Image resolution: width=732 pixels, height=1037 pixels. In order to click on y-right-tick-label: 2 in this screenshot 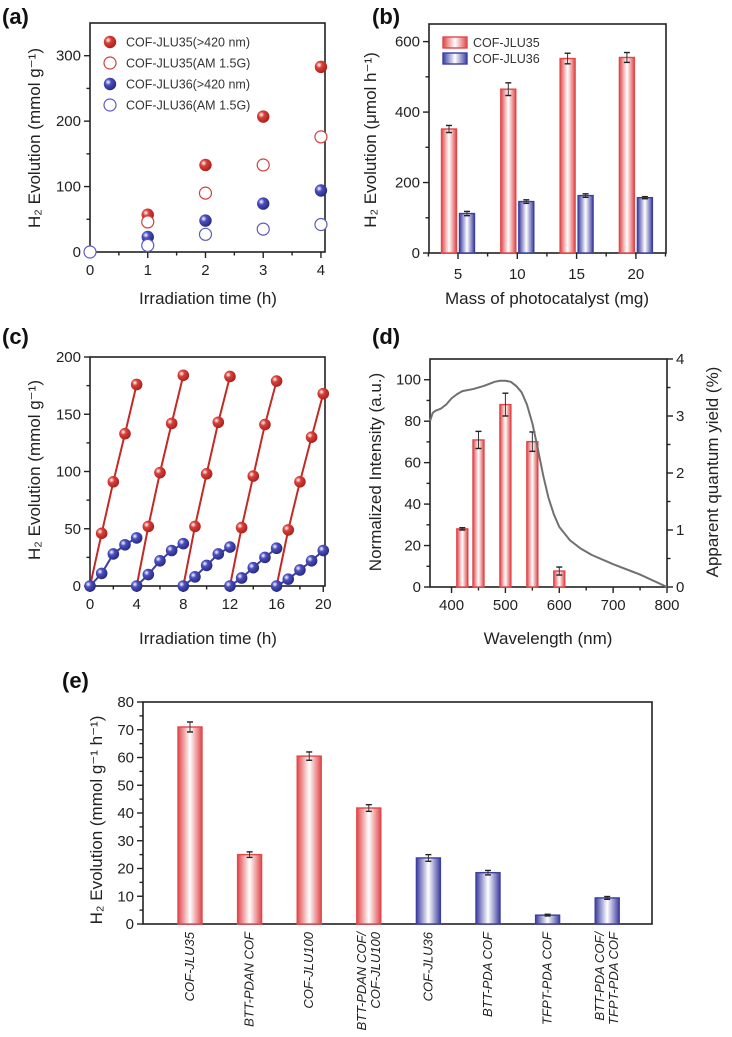, I will do `click(680, 473)`.